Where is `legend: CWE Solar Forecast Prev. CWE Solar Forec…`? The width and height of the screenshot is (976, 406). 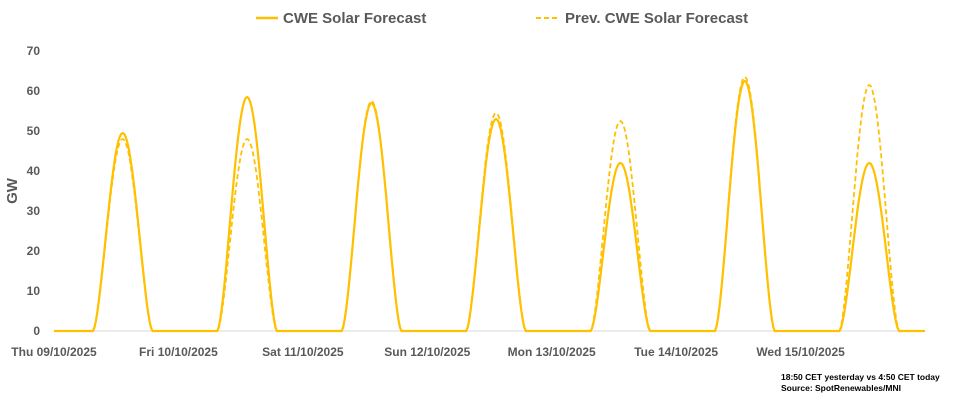 legend: CWE Solar Forecast Prev. CWE Solar Forec… is located at coordinates (502, 18).